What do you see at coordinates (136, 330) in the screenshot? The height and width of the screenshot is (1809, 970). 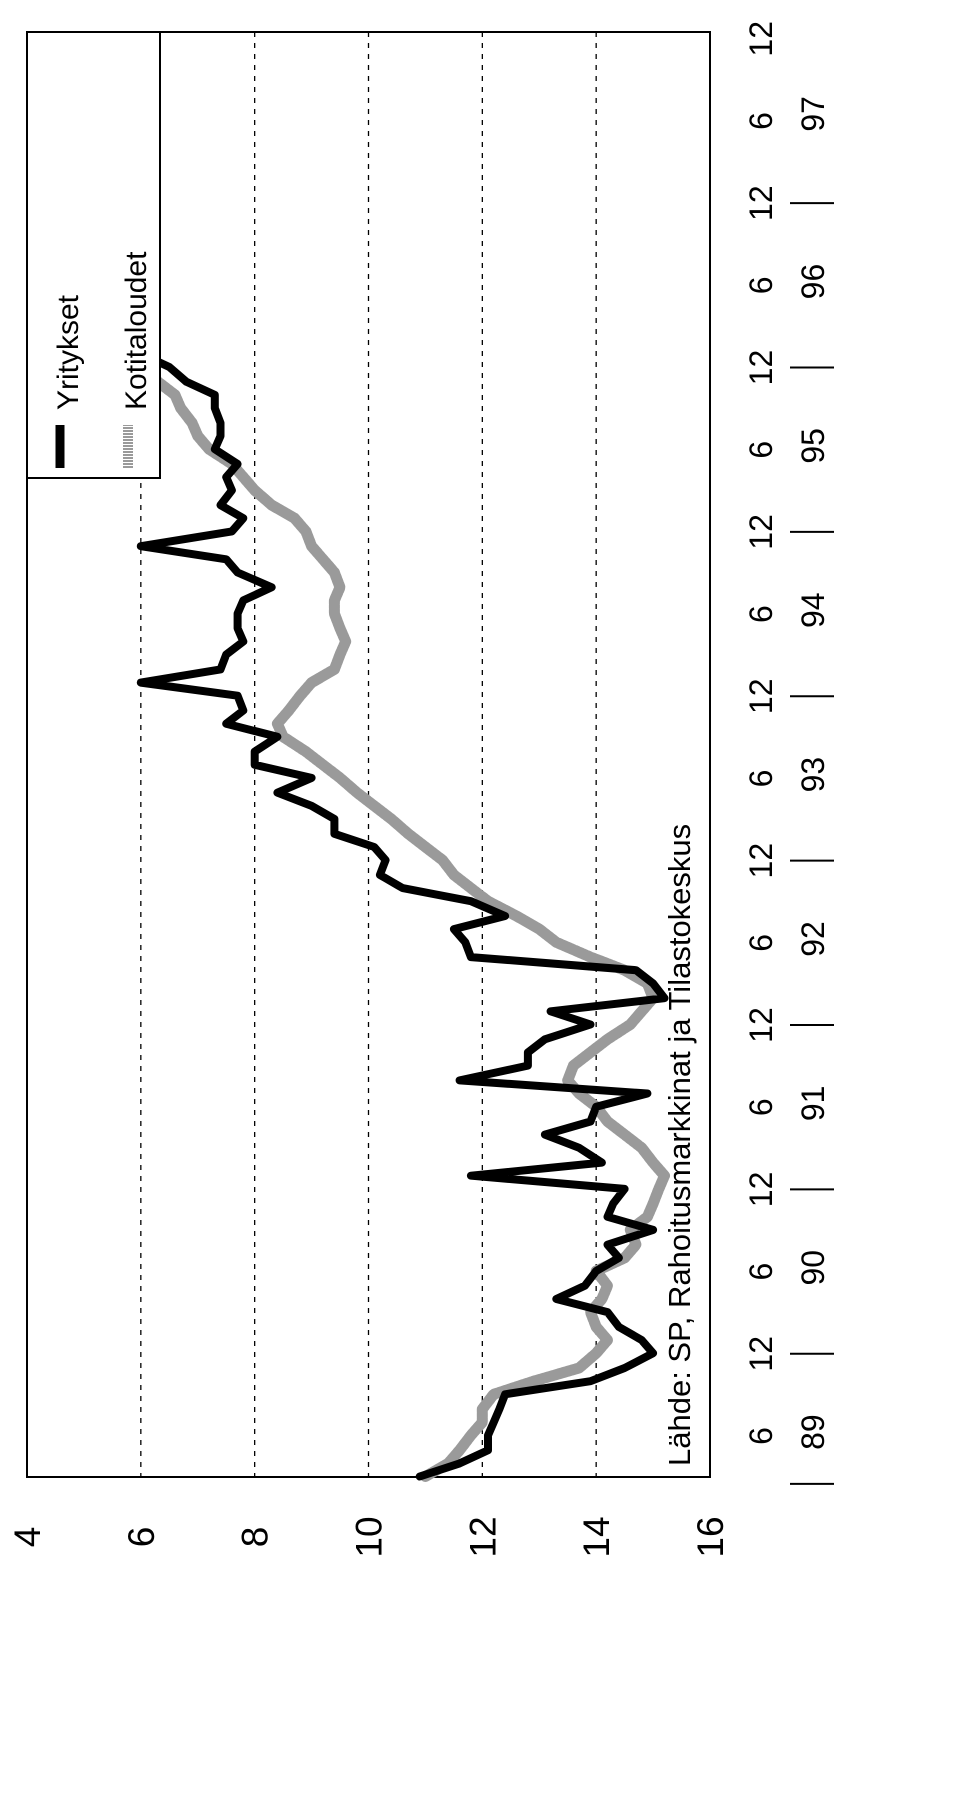 I see `legend-label-kotitaloudet: Kotitaloudet` at bounding box center [136, 330].